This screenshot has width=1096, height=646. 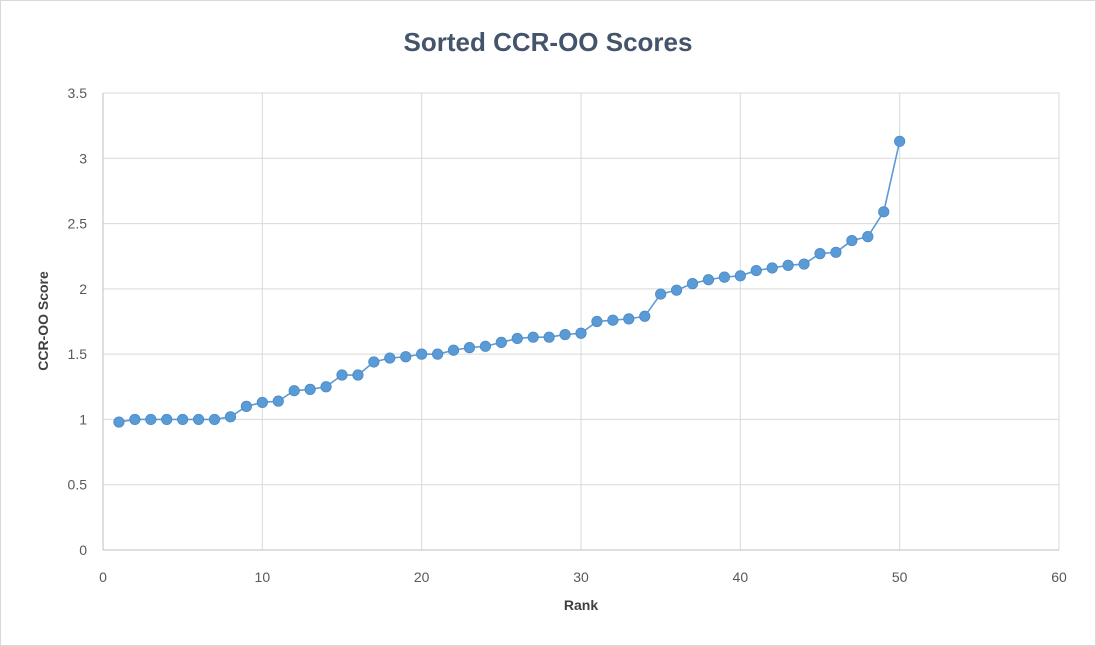 What do you see at coordinates (83, 158) in the screenshot?
I see `y-tick-label: 3` at bounding box center [83, 158].